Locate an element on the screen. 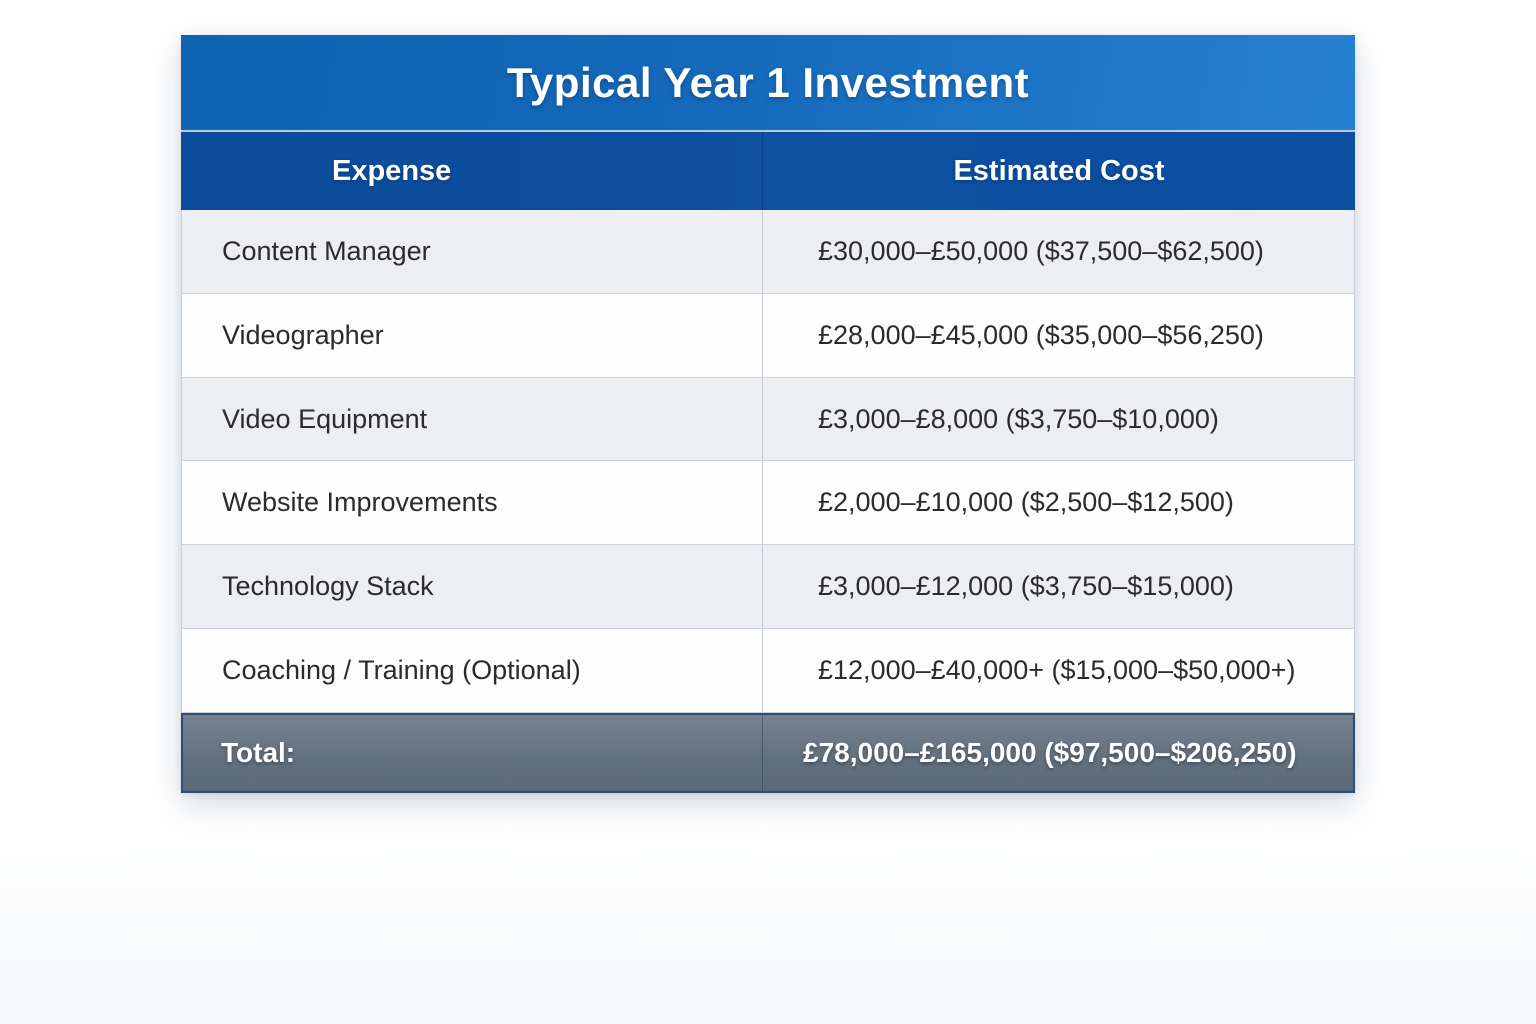 The width and height of the screenshot is (1536, 1024). expense-cell: Technology Stack is located at coordinates (472, 587).